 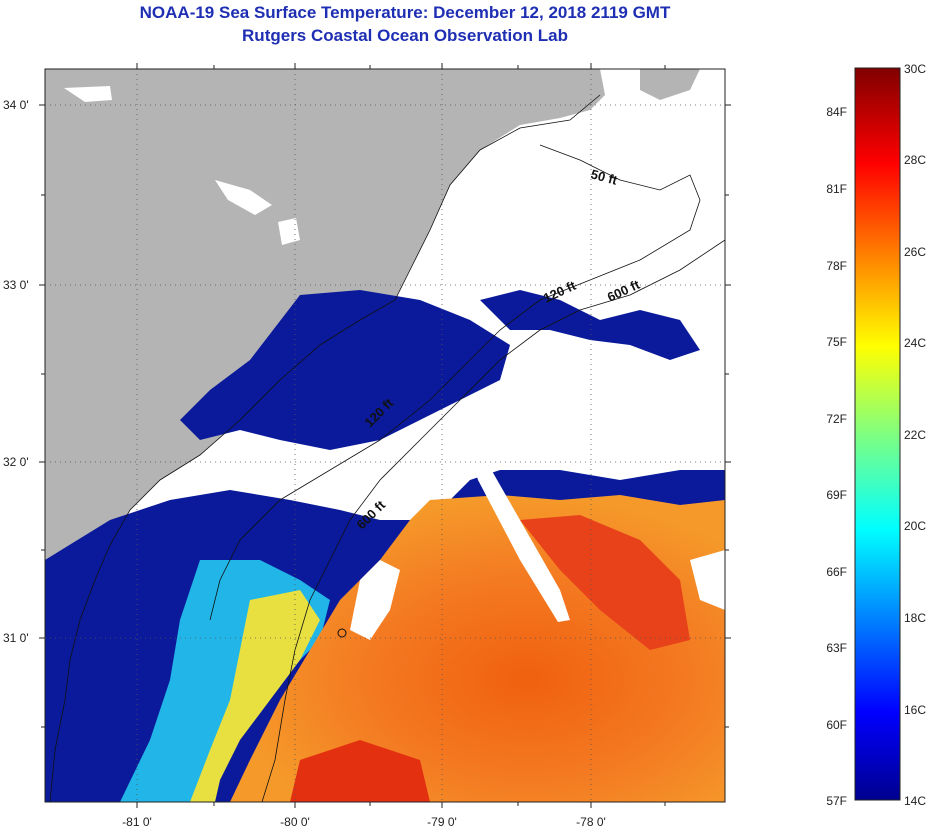 What do you see at coordinates (915, 618) in the screenshot?
I see `celsius-label: 18C` at bounding box center [915, 618].